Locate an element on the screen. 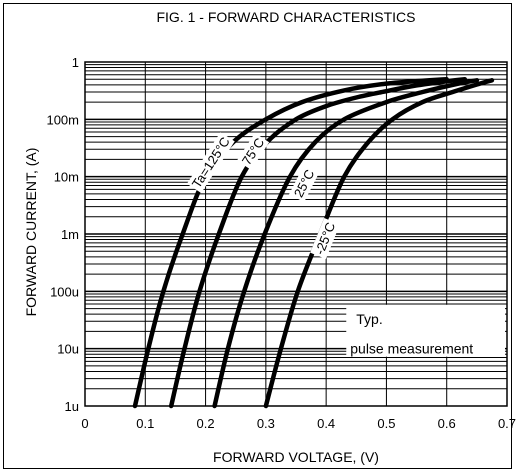  chart-title: FIG. 1 - FORWARD CHARACTERISTICS is located at coordinates (285, 17).